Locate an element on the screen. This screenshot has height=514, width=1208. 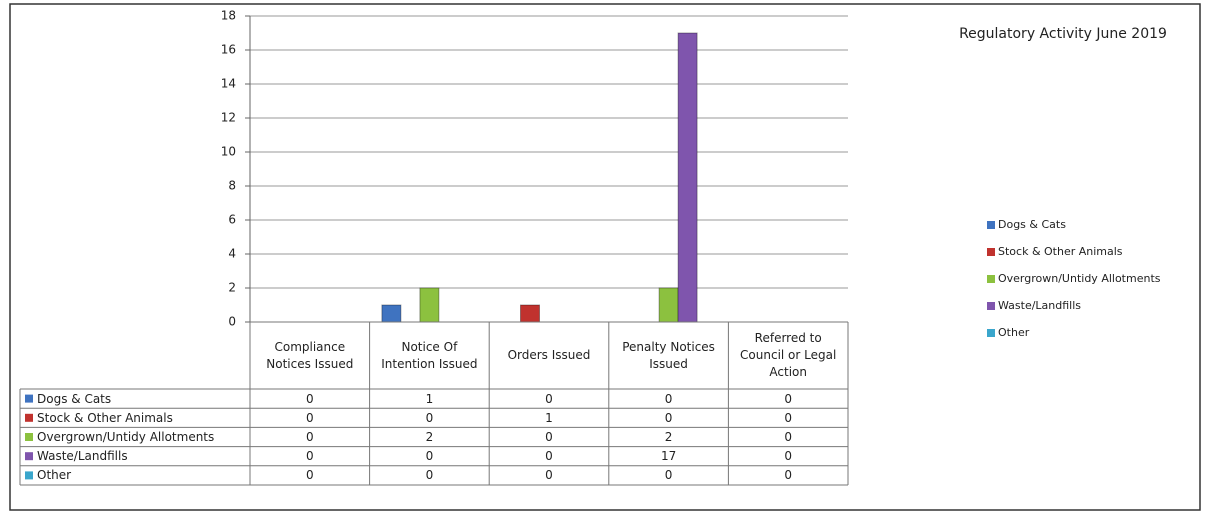
chart-title: Regulatory Activity June 2019 is located at coordinates (1063, 34).